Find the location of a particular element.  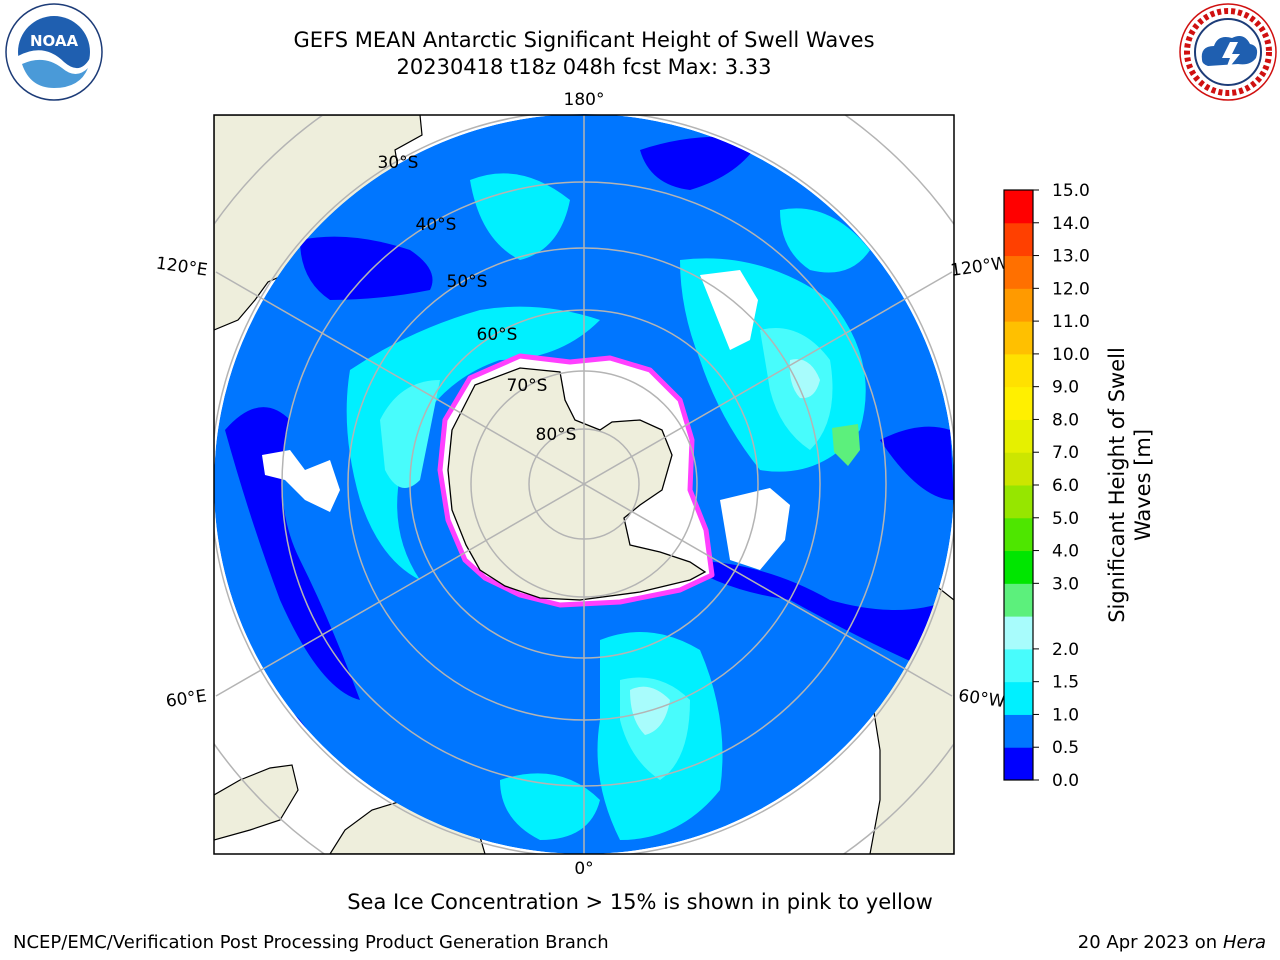

meridian-label-60e: 60°E is located at coordinates (186, 698).